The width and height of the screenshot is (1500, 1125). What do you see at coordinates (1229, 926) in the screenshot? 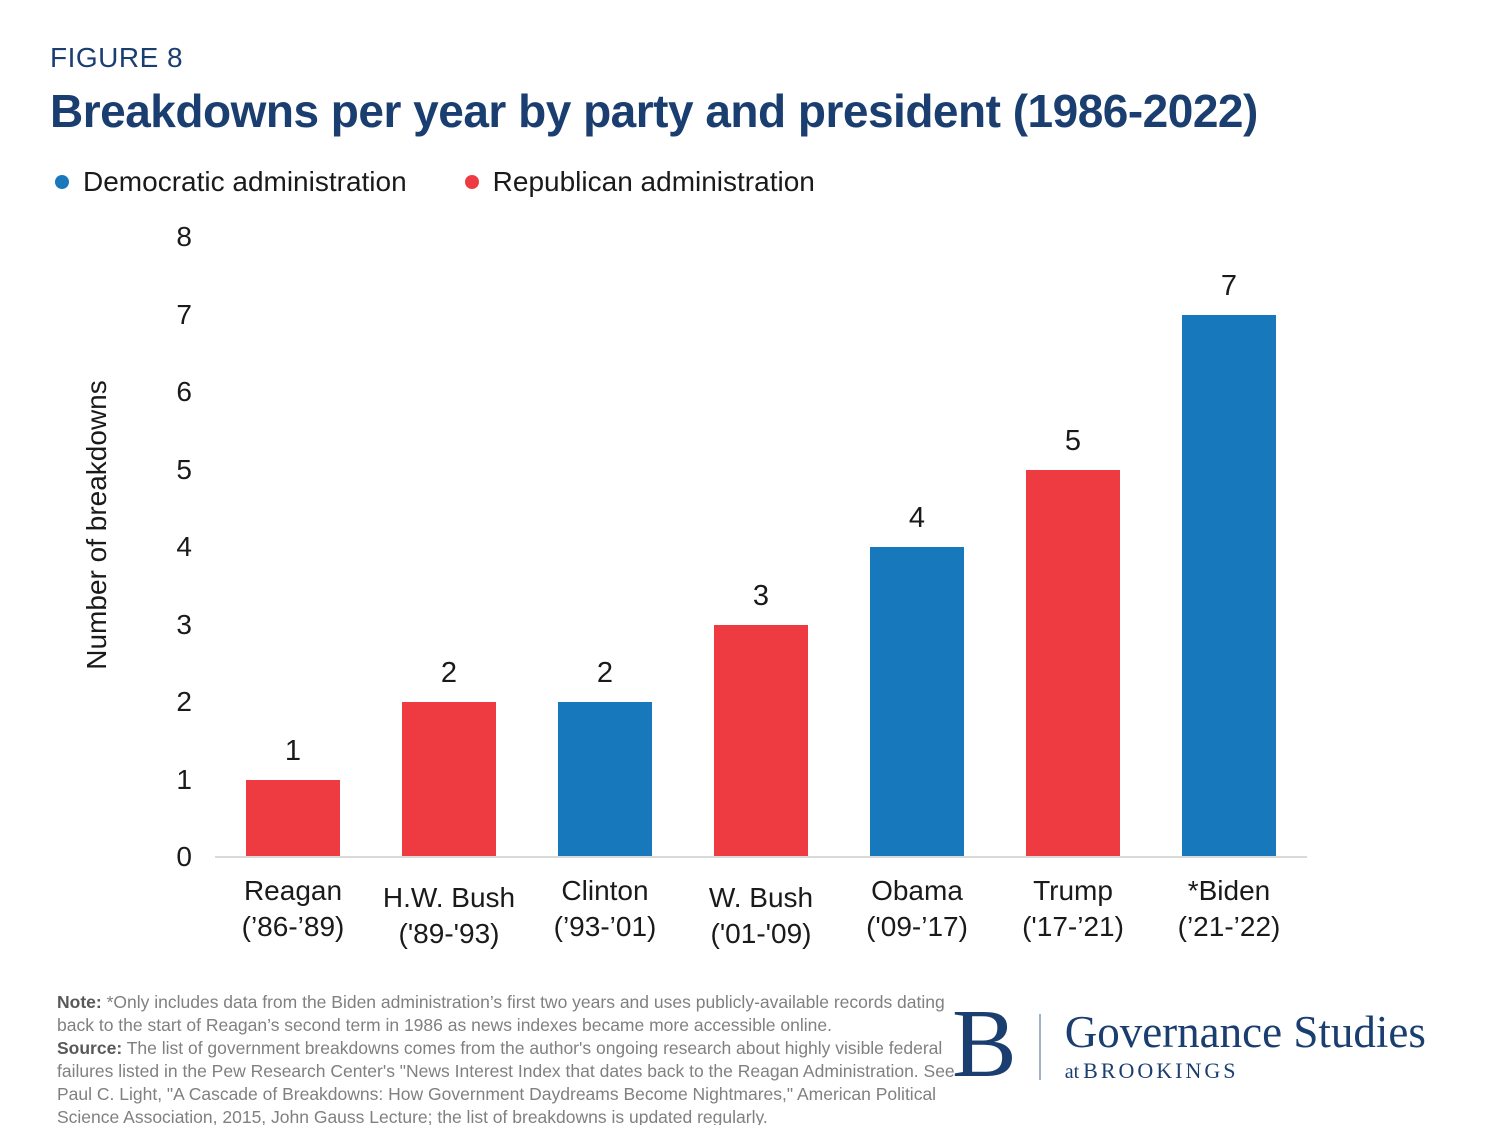
I see `president-years: (’21-’22)` at bounding box center [1229, 926].